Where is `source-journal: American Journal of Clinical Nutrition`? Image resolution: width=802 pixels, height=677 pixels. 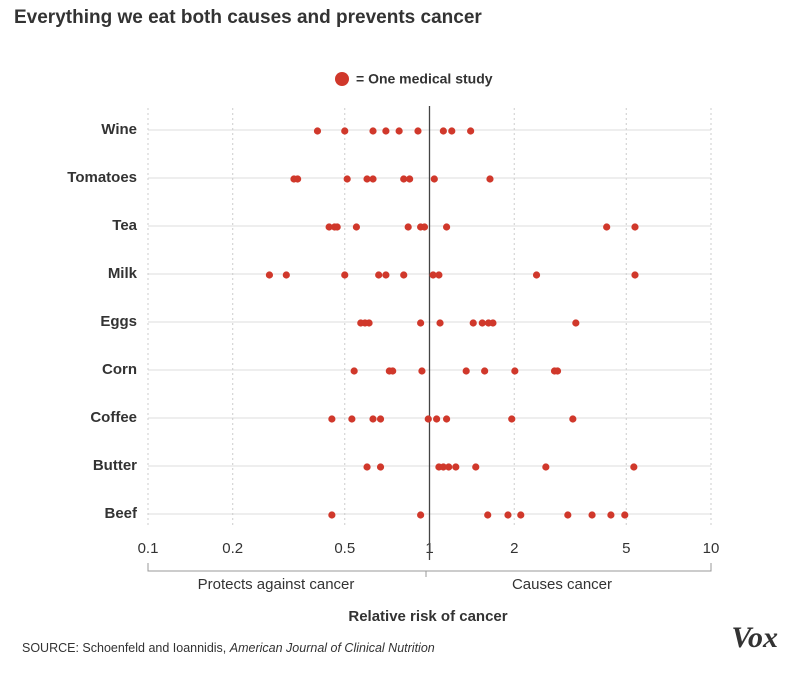 source-journal: American Journal of Clinical Nutrition is located at coordinates (332, 648).